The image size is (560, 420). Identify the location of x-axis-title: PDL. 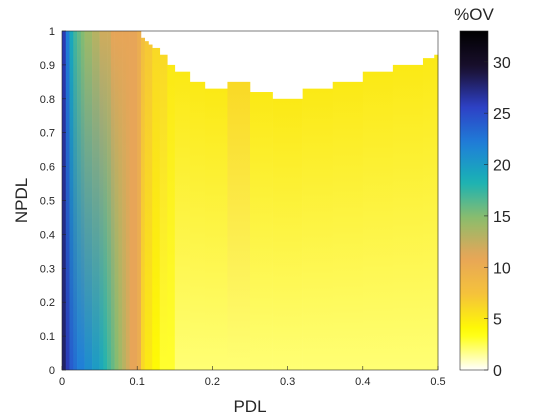
(249, 406).